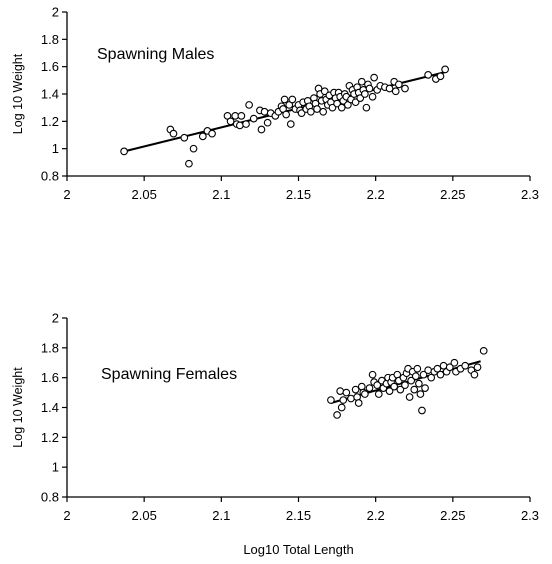 The height and width of the screenshot is (564, 552). Describe the element at coordinates (376, 194) in the screenshot. I see `x-tick-label: 2.2` at that location.